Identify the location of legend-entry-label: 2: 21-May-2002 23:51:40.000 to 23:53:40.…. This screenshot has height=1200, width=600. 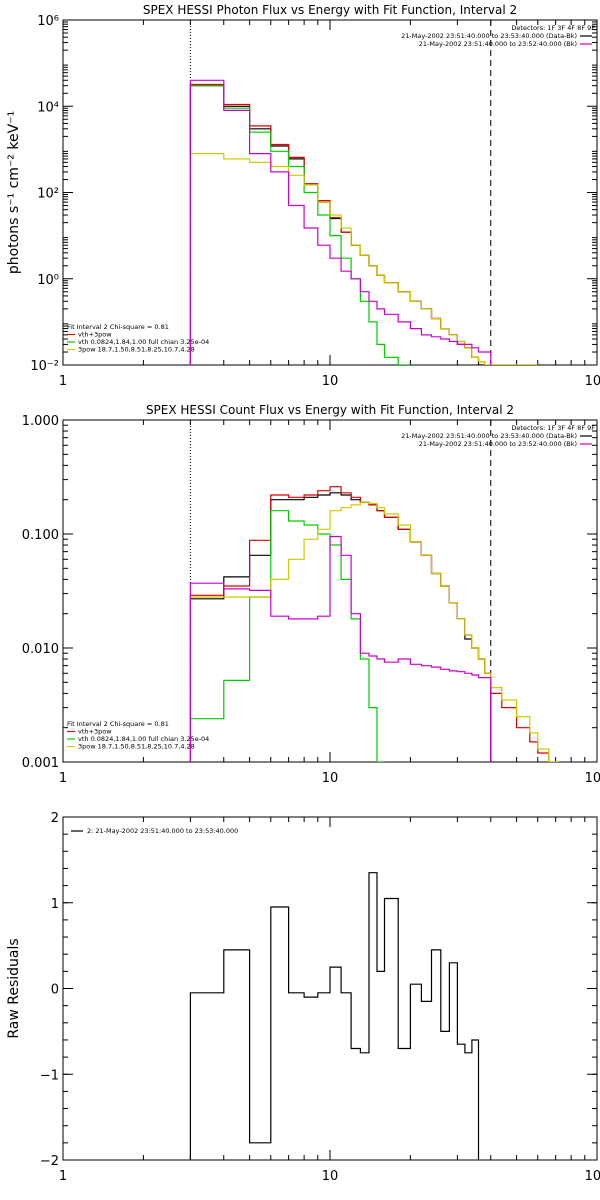
(162, 831).